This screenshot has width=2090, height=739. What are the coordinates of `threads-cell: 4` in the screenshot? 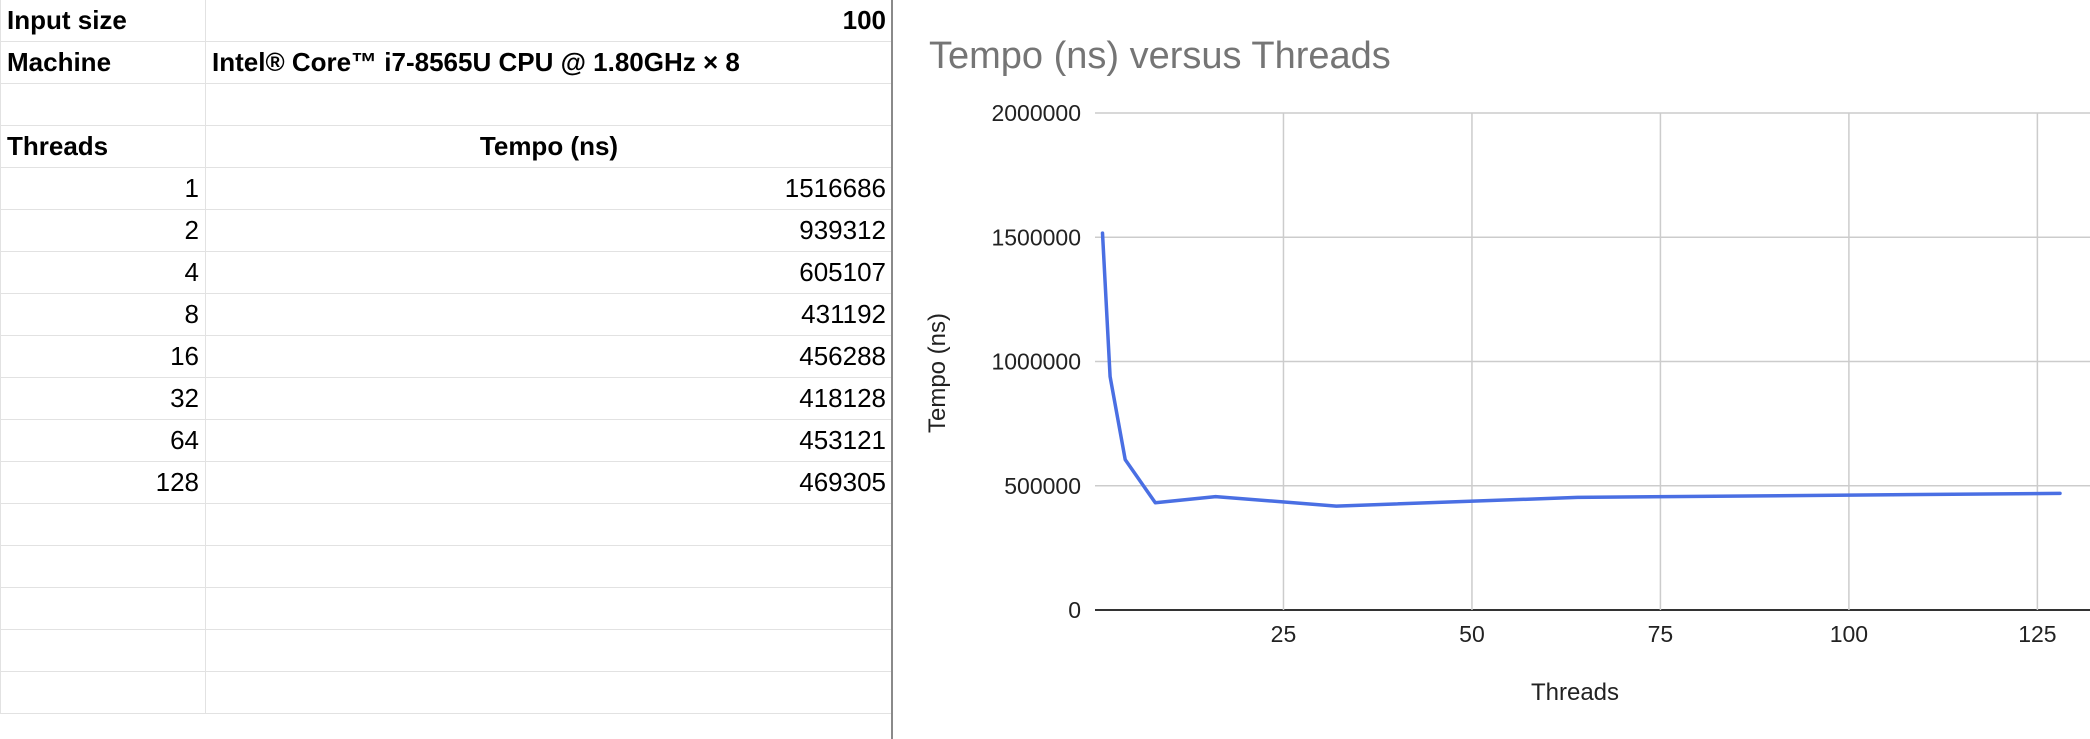 It's located at (103, 272).